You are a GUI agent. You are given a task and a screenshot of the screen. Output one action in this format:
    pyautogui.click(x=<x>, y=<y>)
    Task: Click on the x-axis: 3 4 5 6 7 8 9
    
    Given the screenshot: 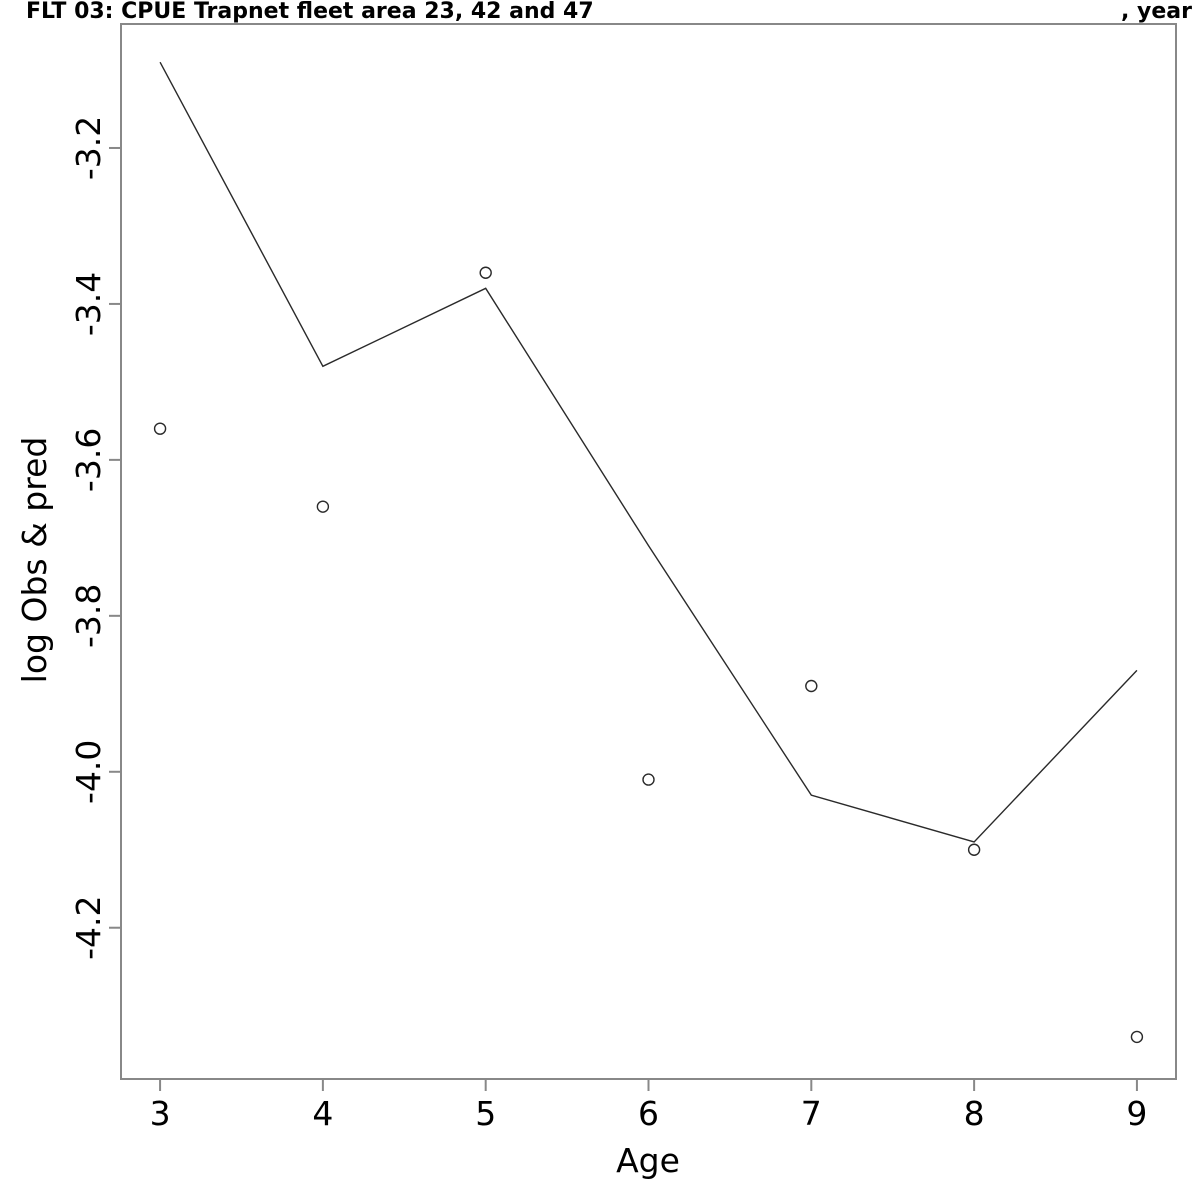 What is the action you would take?
    pyautogui.click(x=648, y=1106)
    